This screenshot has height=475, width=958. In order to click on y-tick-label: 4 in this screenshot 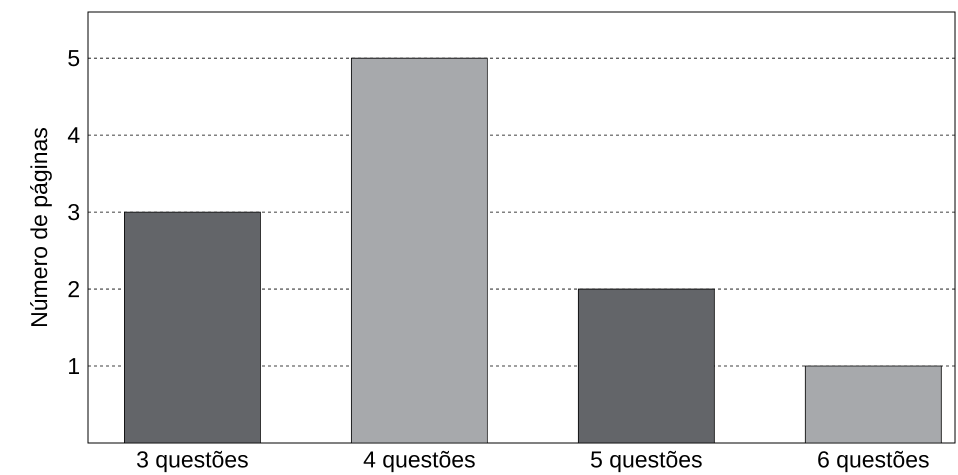, I will do `click(74, 135)`.